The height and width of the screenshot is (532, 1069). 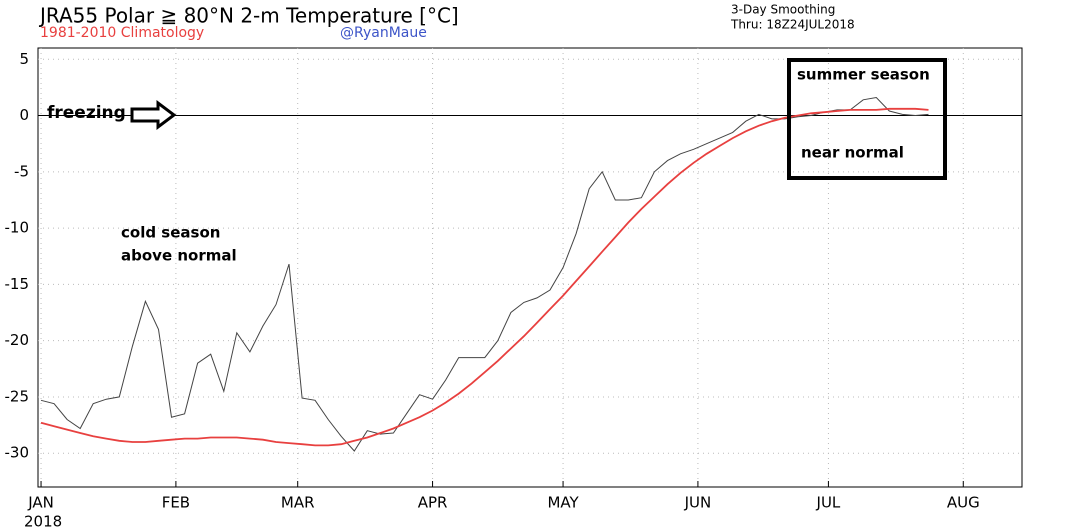 What do you see at coordinates (17, 228) in the screenshot?
I see `y-tick-label: -10` at bounding box center [17, 228].